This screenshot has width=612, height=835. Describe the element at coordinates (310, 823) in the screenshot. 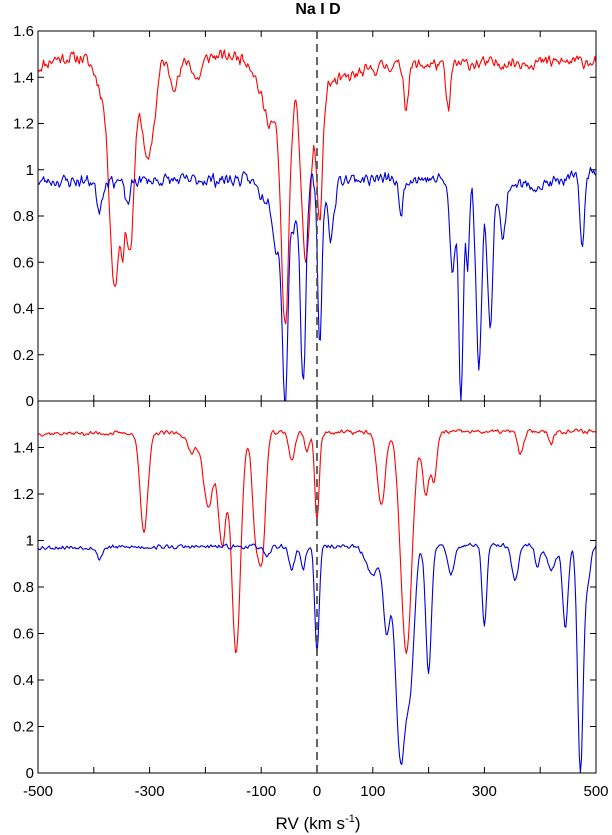

I see `x-axis-label-main: RV (km s` at that location.